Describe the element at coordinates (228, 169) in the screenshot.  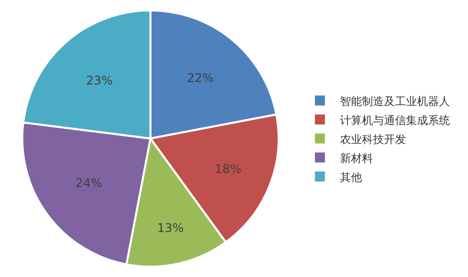
I see `data-label: 18%` at that location.